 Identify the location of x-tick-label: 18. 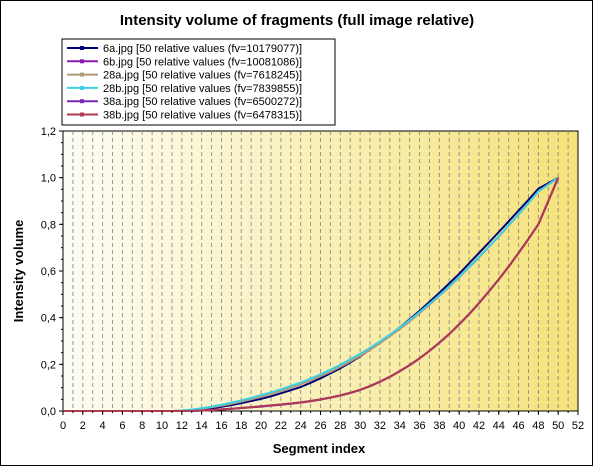
(241, 426).